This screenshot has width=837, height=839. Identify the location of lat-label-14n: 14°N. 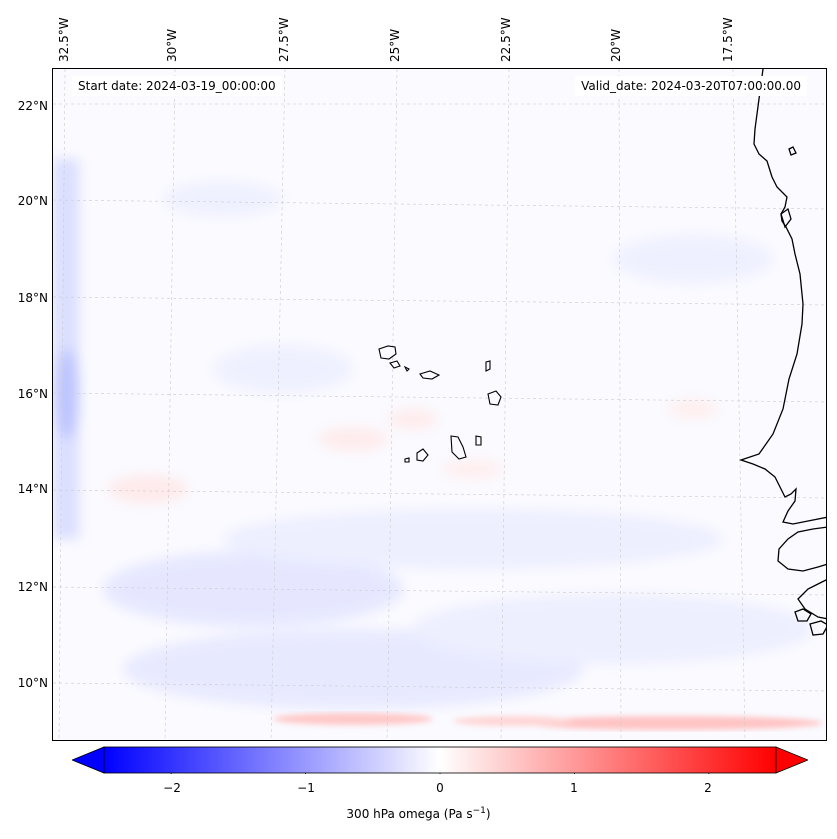
(32, 489).